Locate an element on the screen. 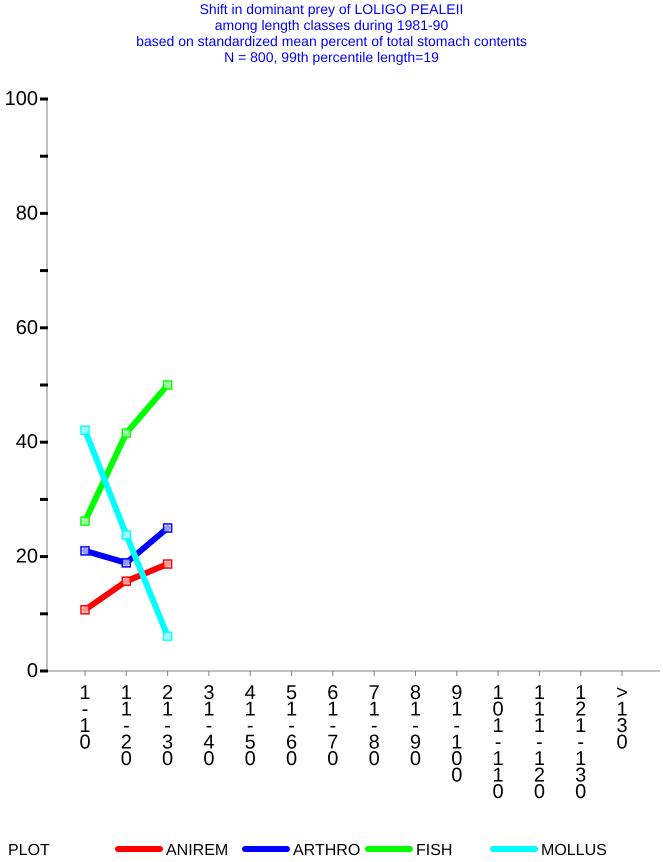  x-tick-label: 31-40 is located at coordinates (208, 726).